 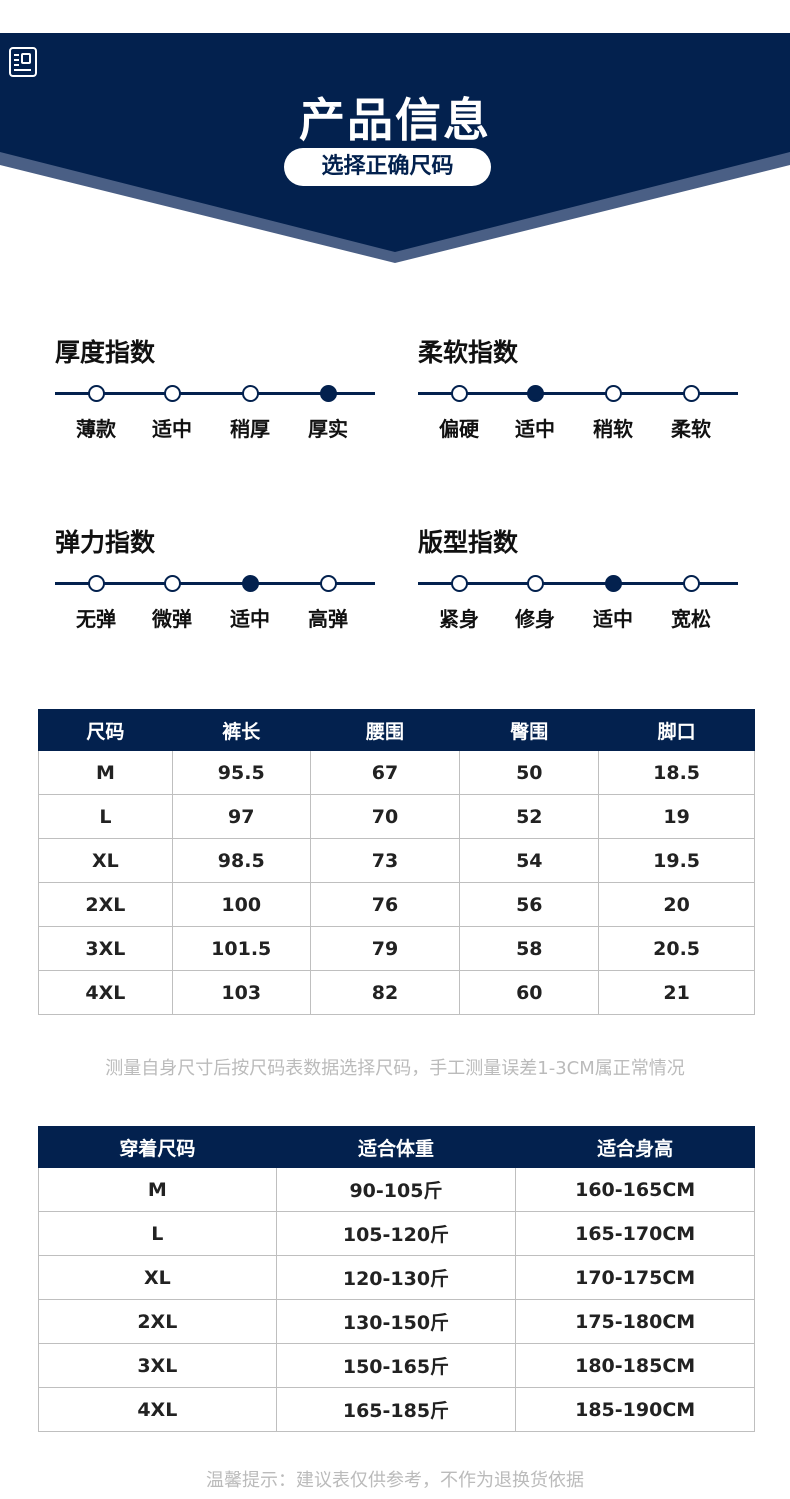 I want to click on table-cell: 20, so click(x=676, y=904).